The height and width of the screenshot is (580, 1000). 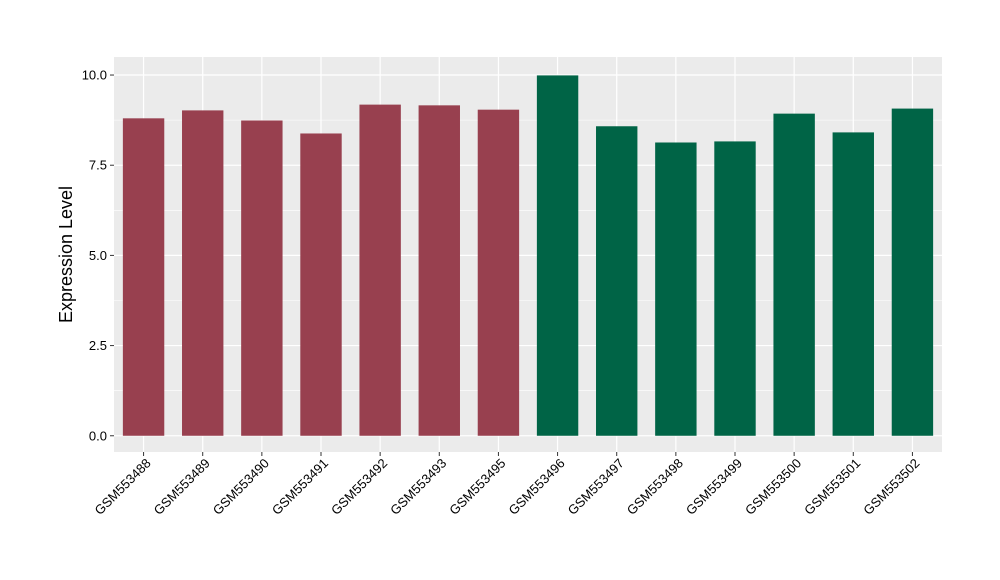 I want to click on bar-GSM553495, so click(x=498, y=272).